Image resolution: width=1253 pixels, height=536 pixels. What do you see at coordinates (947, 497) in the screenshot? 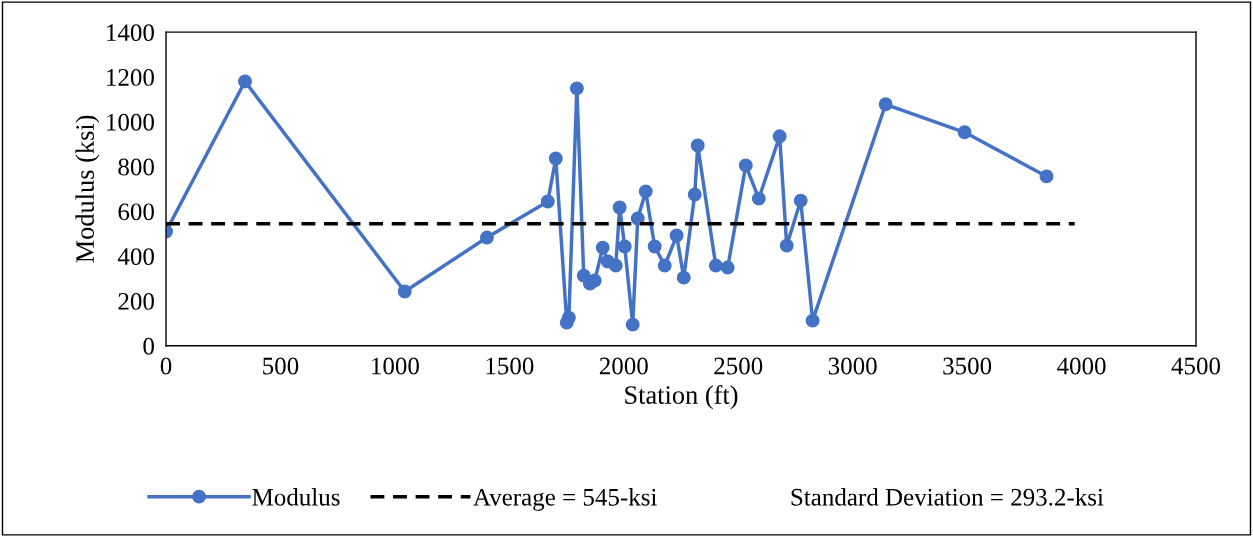
I see `text: Standard Deviation = 293.2-ksi` at bounding box center [947, 497].